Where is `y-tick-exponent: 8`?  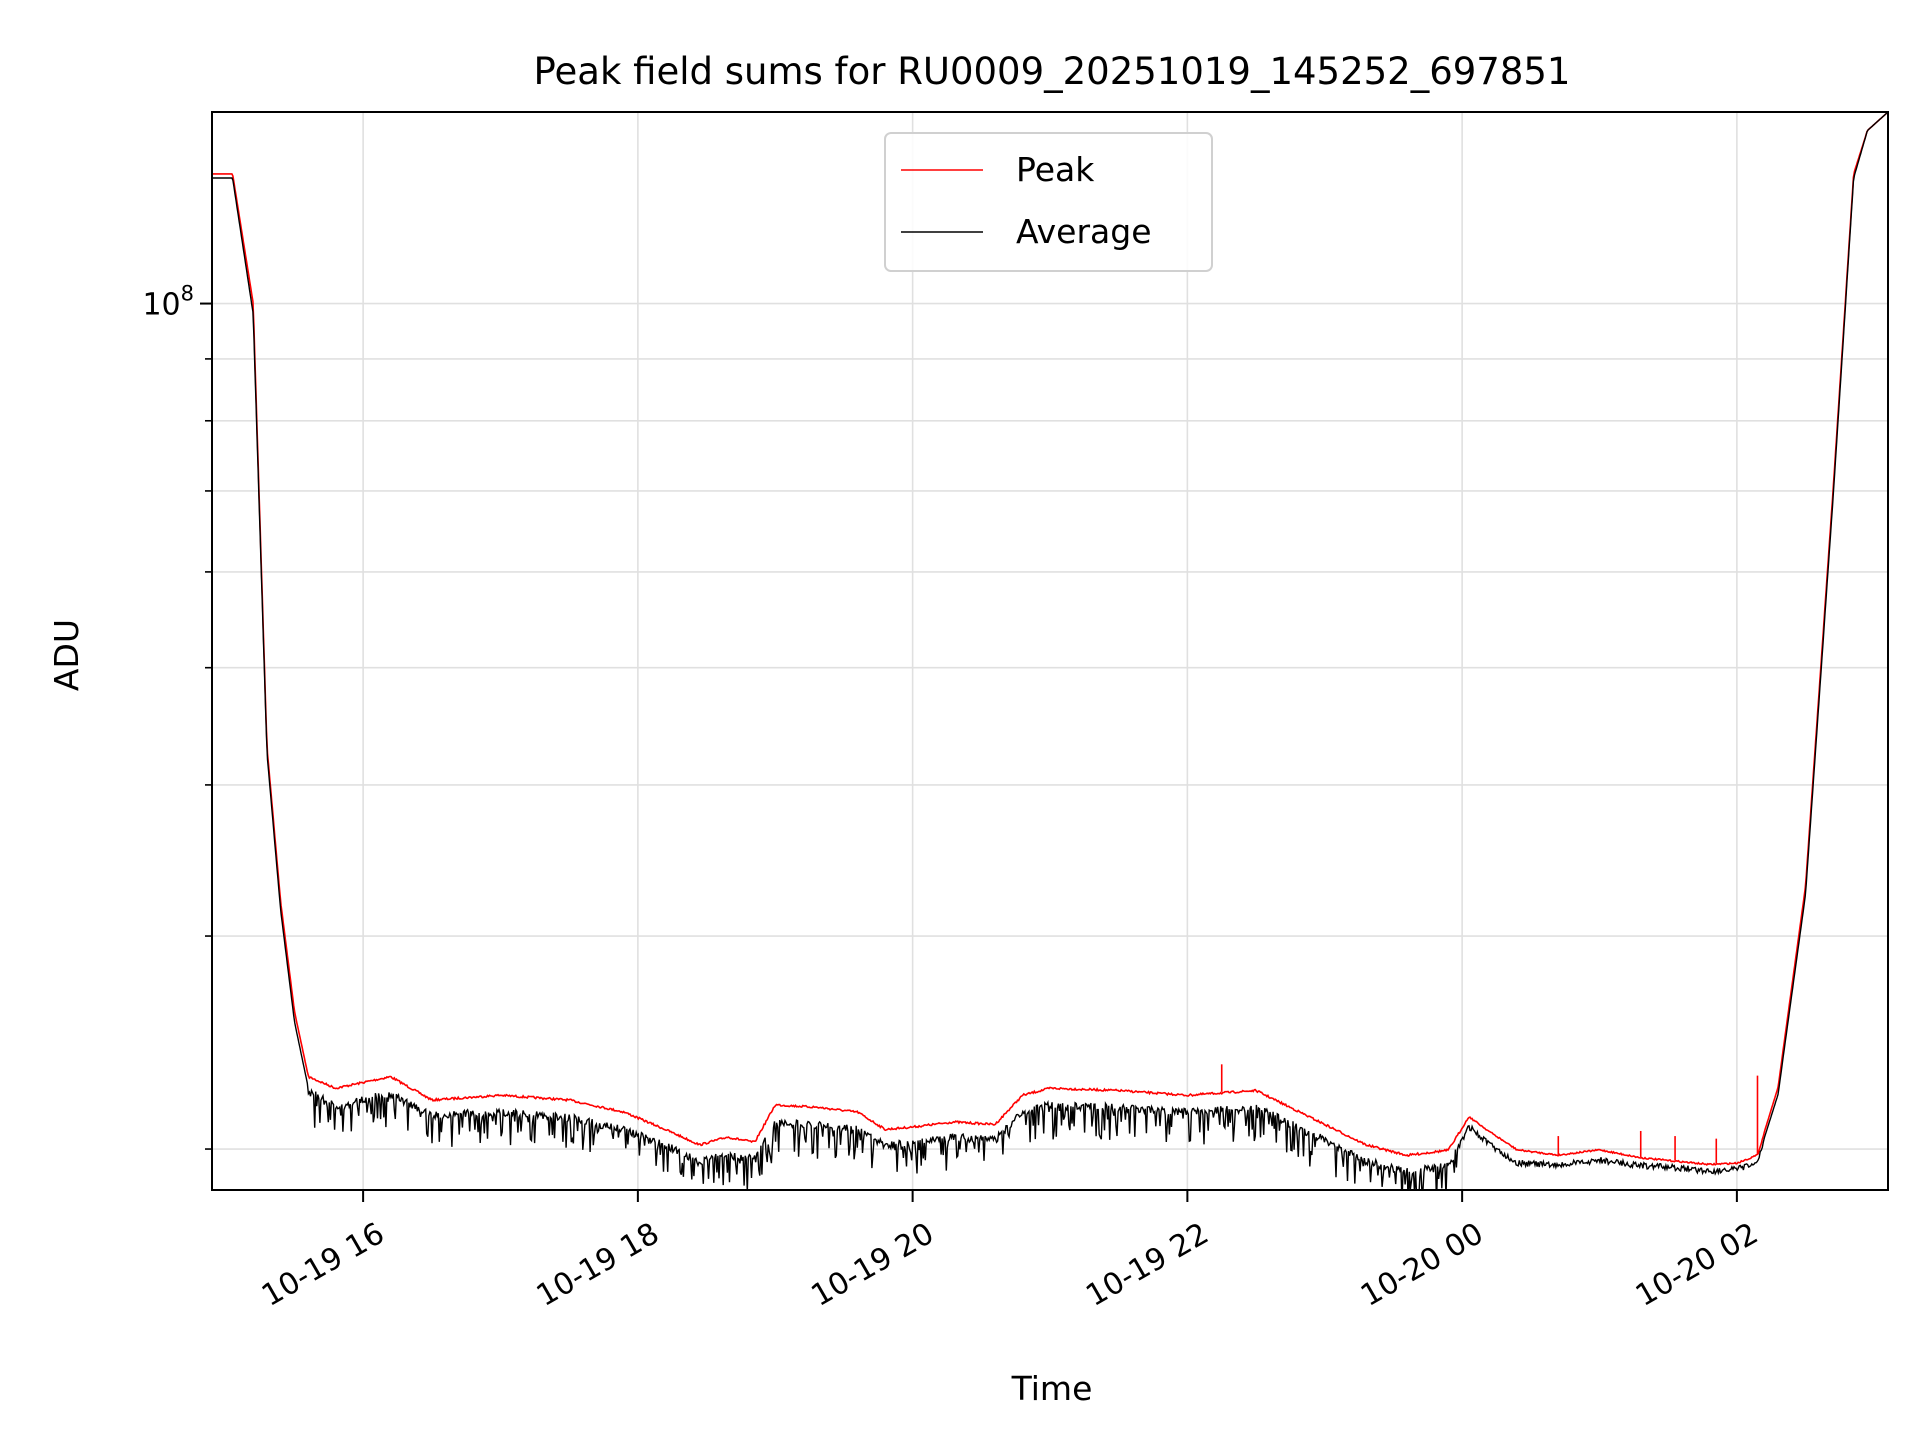
y-tick-exponent: 8 is located at coordinates (187, 294).